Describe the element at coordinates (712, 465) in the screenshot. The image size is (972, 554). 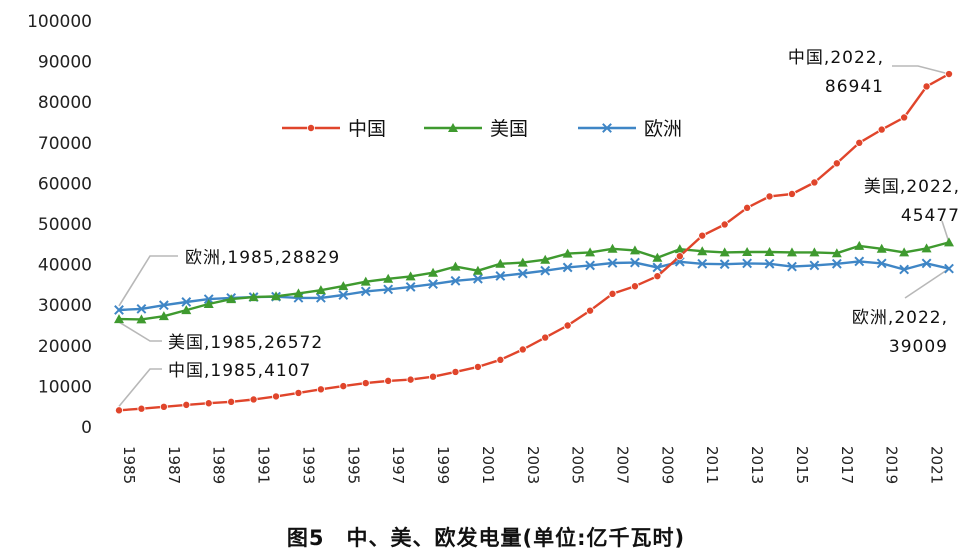
I see `x-tick-label: 2011` at that location.